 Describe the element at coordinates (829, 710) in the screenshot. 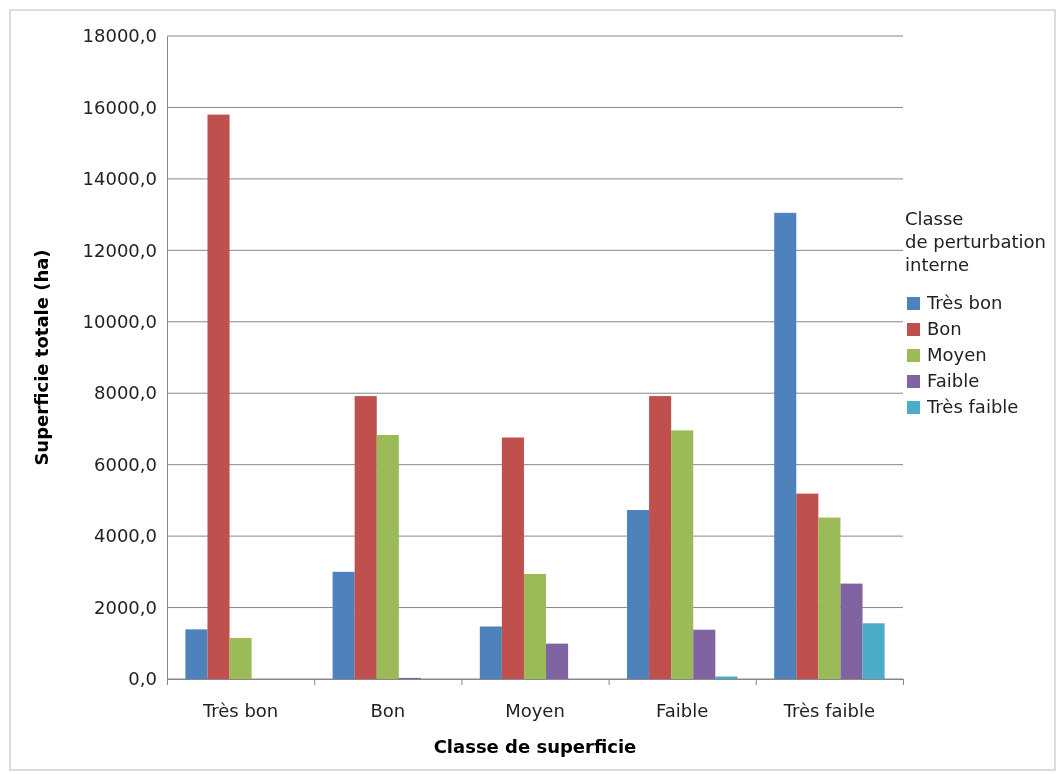

I see `x-tick-label: Très faible` at that location.